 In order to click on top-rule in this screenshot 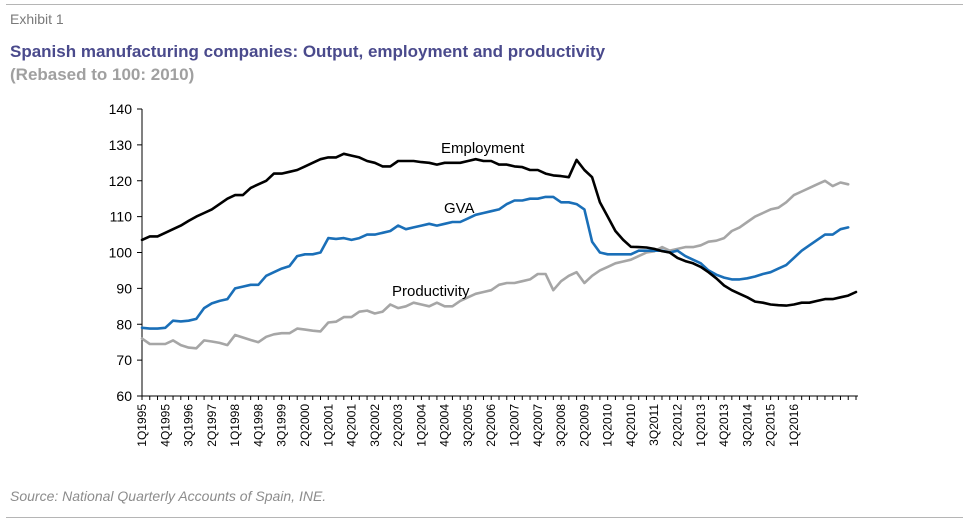, I will do `click(484, 4)`.